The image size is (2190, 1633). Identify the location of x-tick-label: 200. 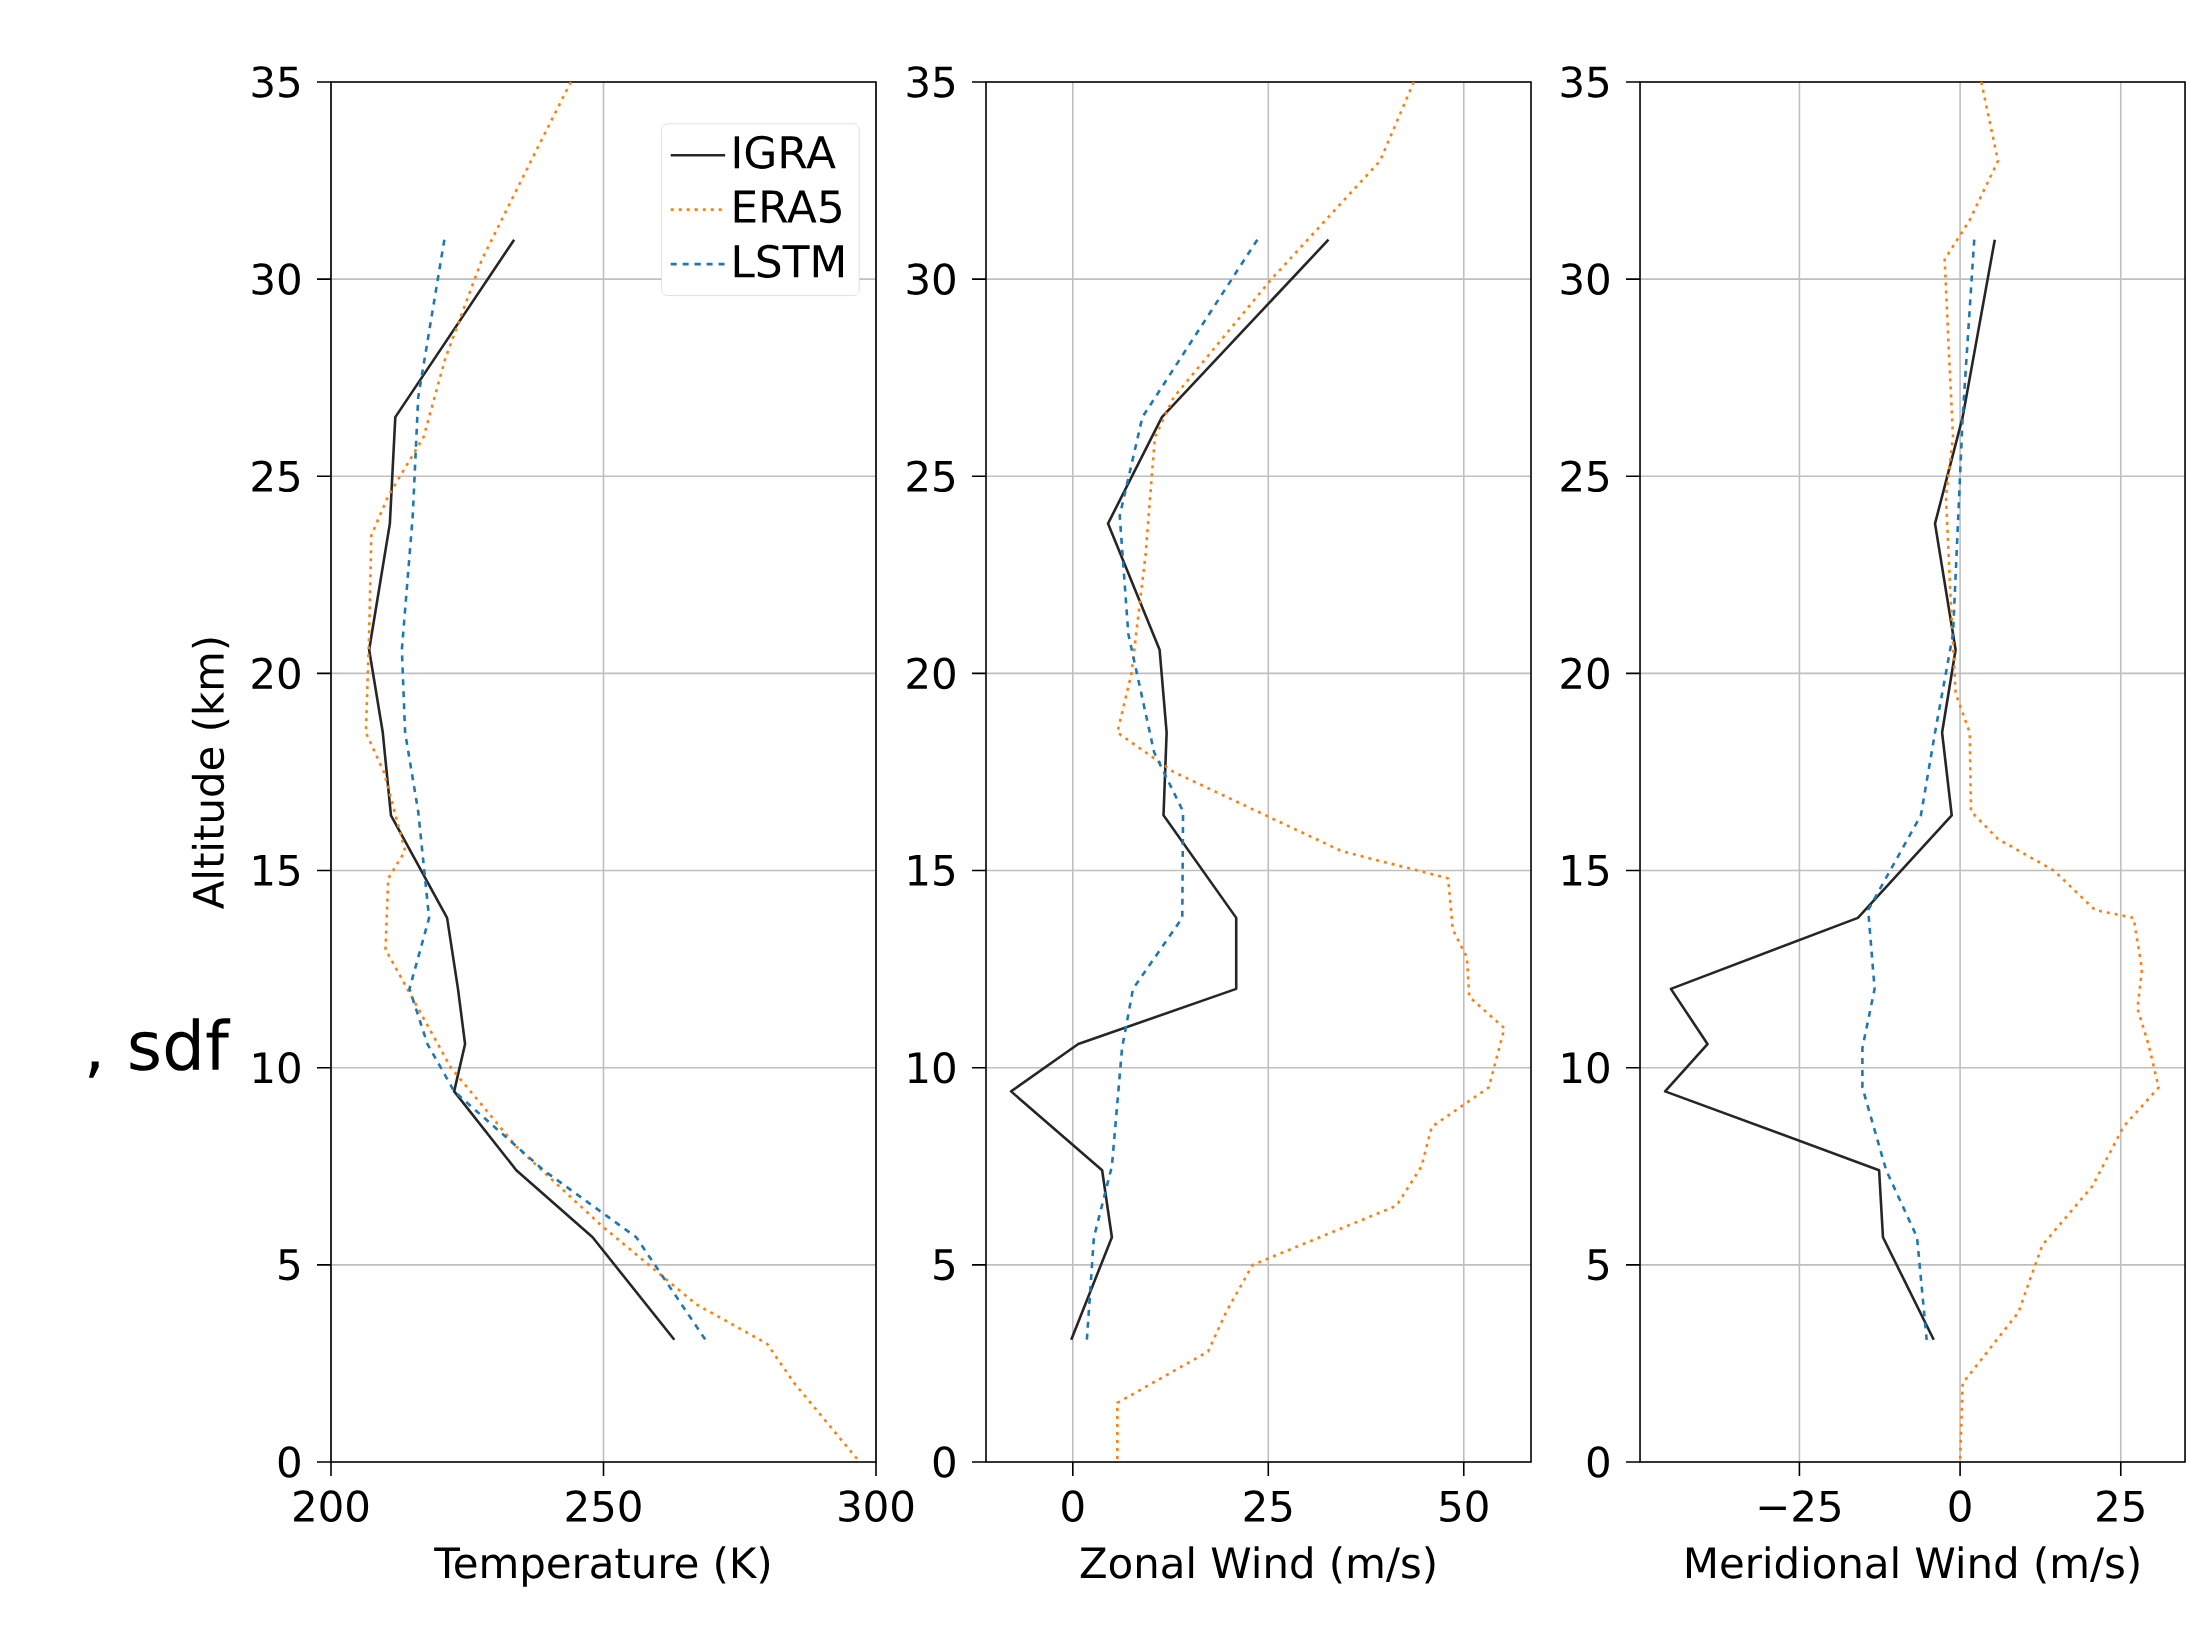
(331, 1506).